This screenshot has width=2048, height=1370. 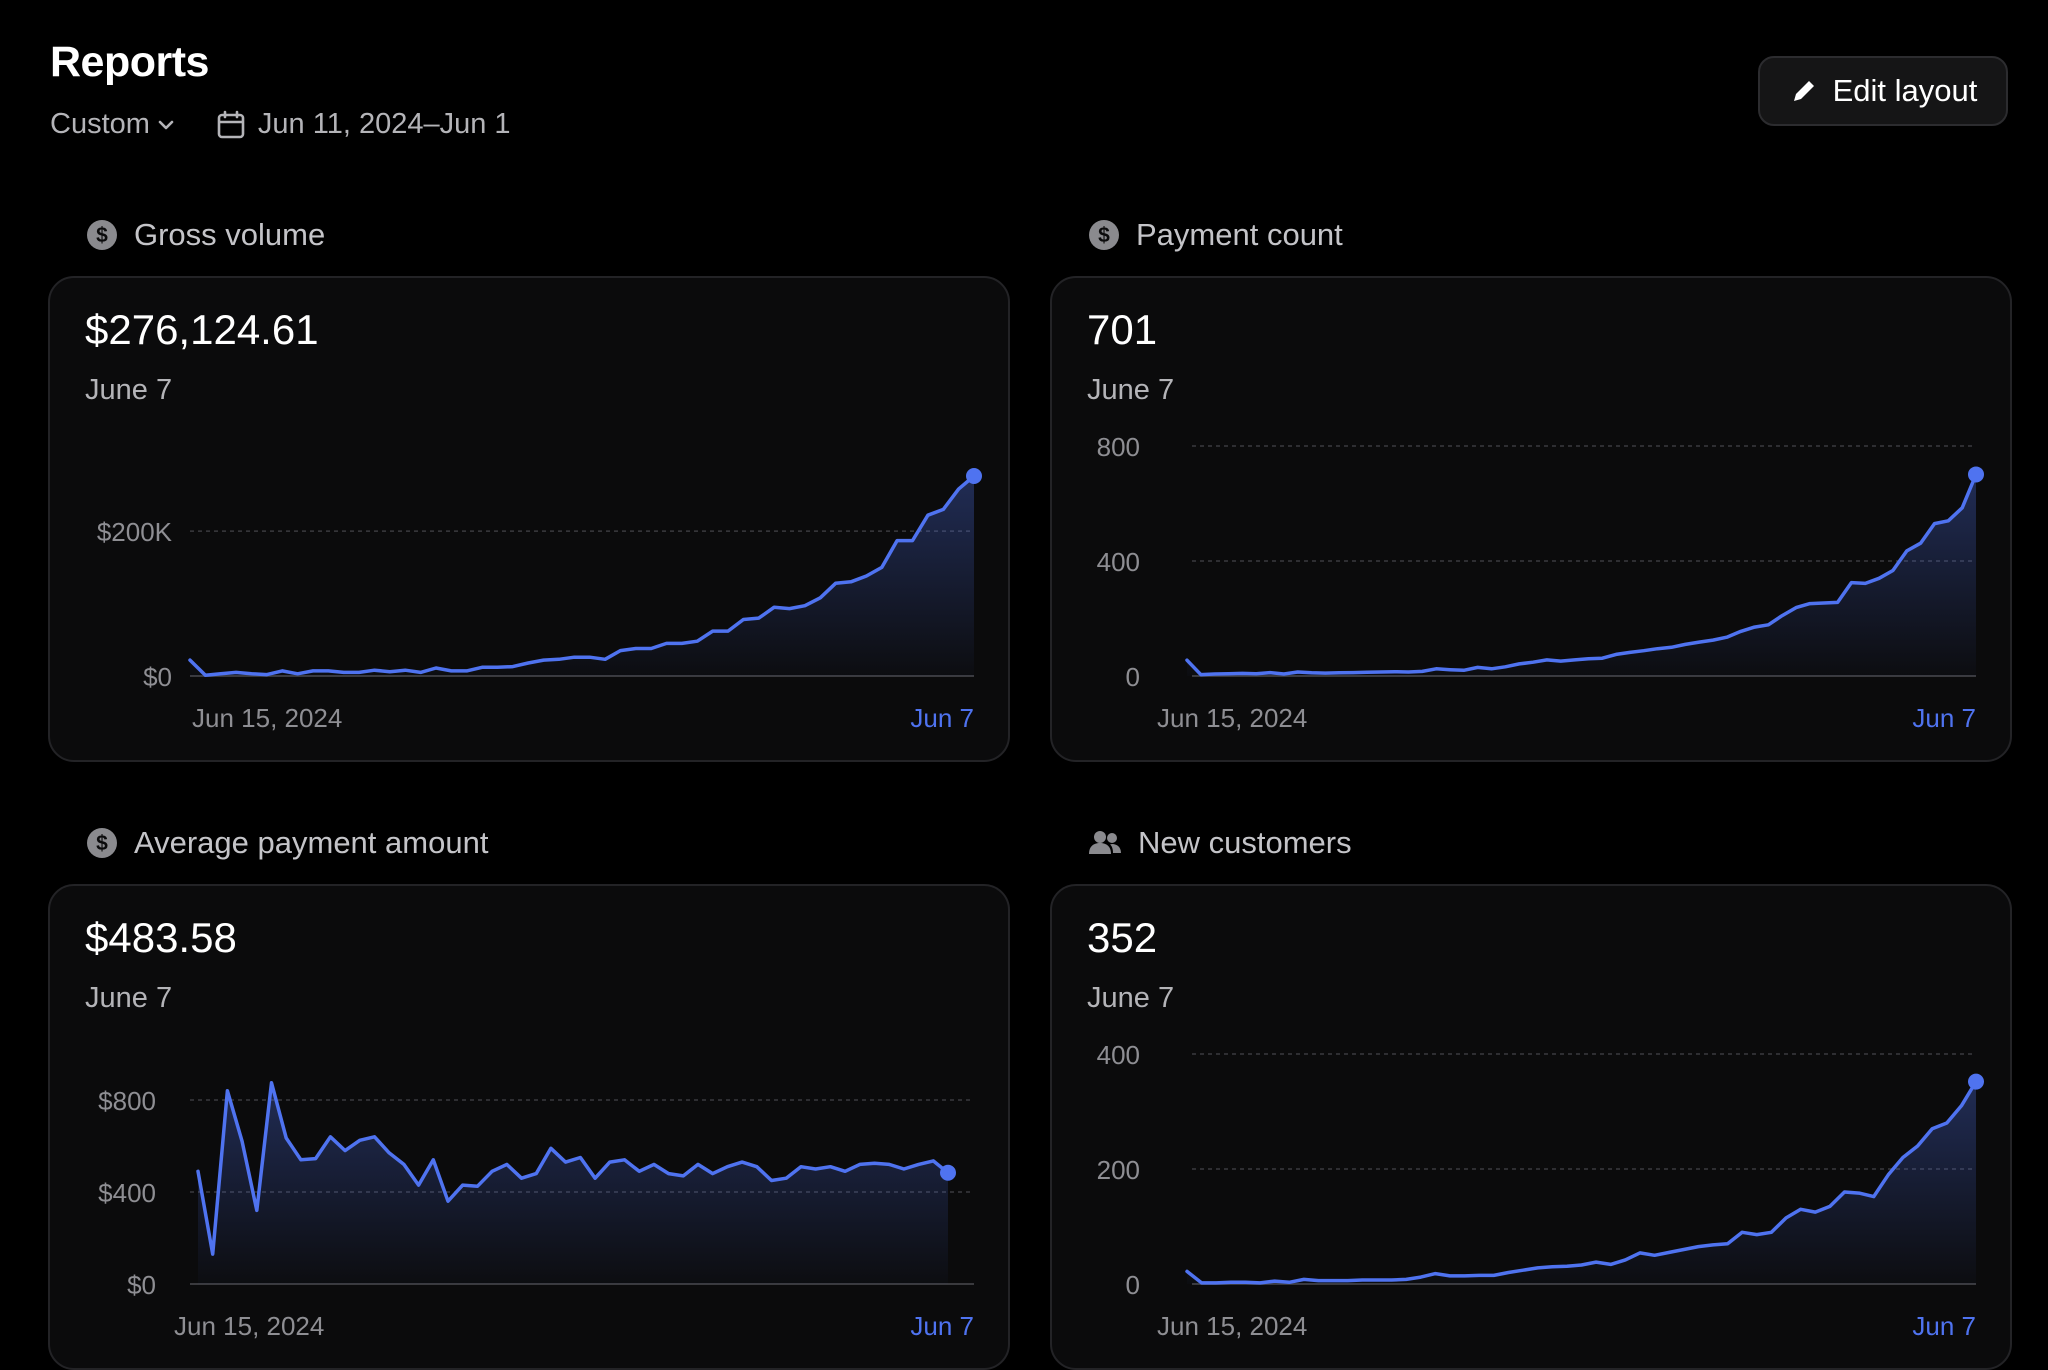 I want to click on new-customers-heading: New customers, so click(x=1220, y=843).